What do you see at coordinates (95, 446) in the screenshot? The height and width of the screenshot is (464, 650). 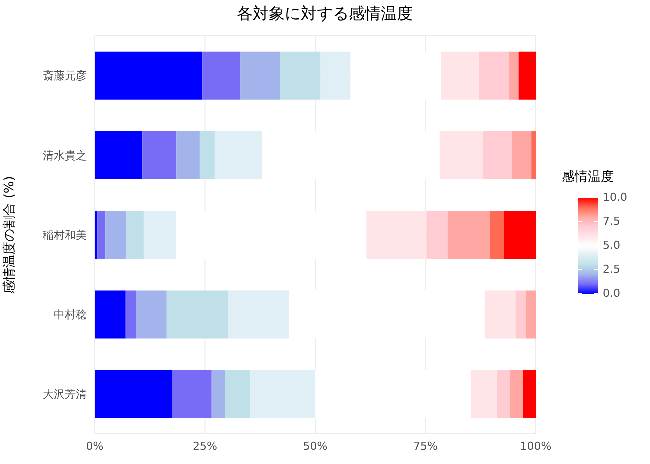 I see `x-tick-label: 0%` at bounding box center [95, 446].